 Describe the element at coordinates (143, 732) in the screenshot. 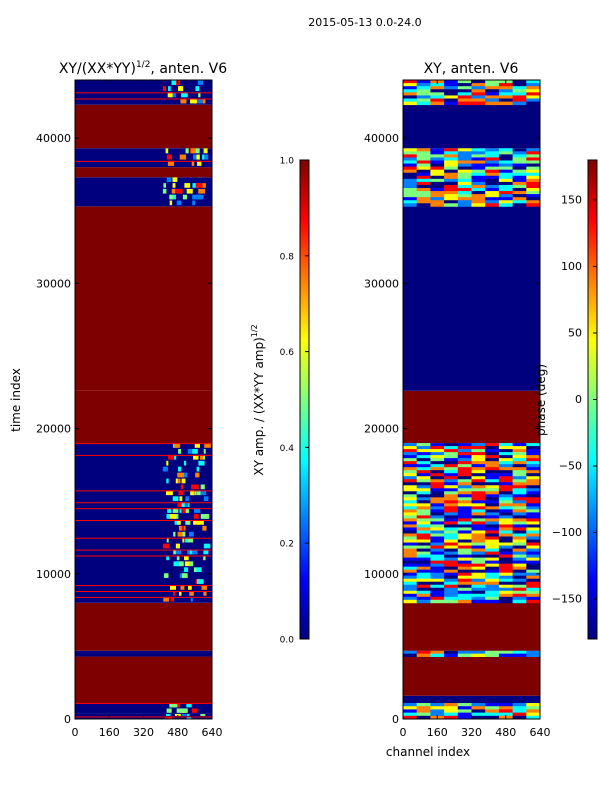

I see `amp-xtick-label: 320` at that location.